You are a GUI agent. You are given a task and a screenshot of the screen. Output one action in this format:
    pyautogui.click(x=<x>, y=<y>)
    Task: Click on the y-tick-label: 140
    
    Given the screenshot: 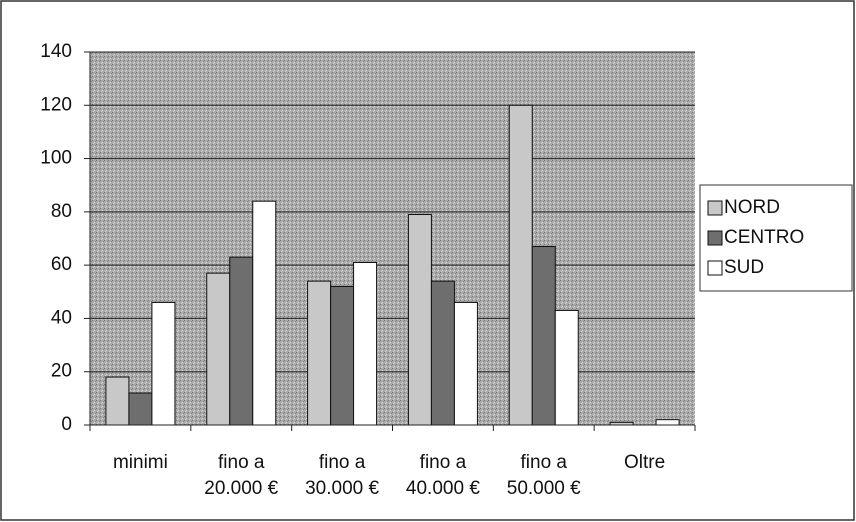 What is the action you would take?
    pyautogui.click(x=56, y=51)
    